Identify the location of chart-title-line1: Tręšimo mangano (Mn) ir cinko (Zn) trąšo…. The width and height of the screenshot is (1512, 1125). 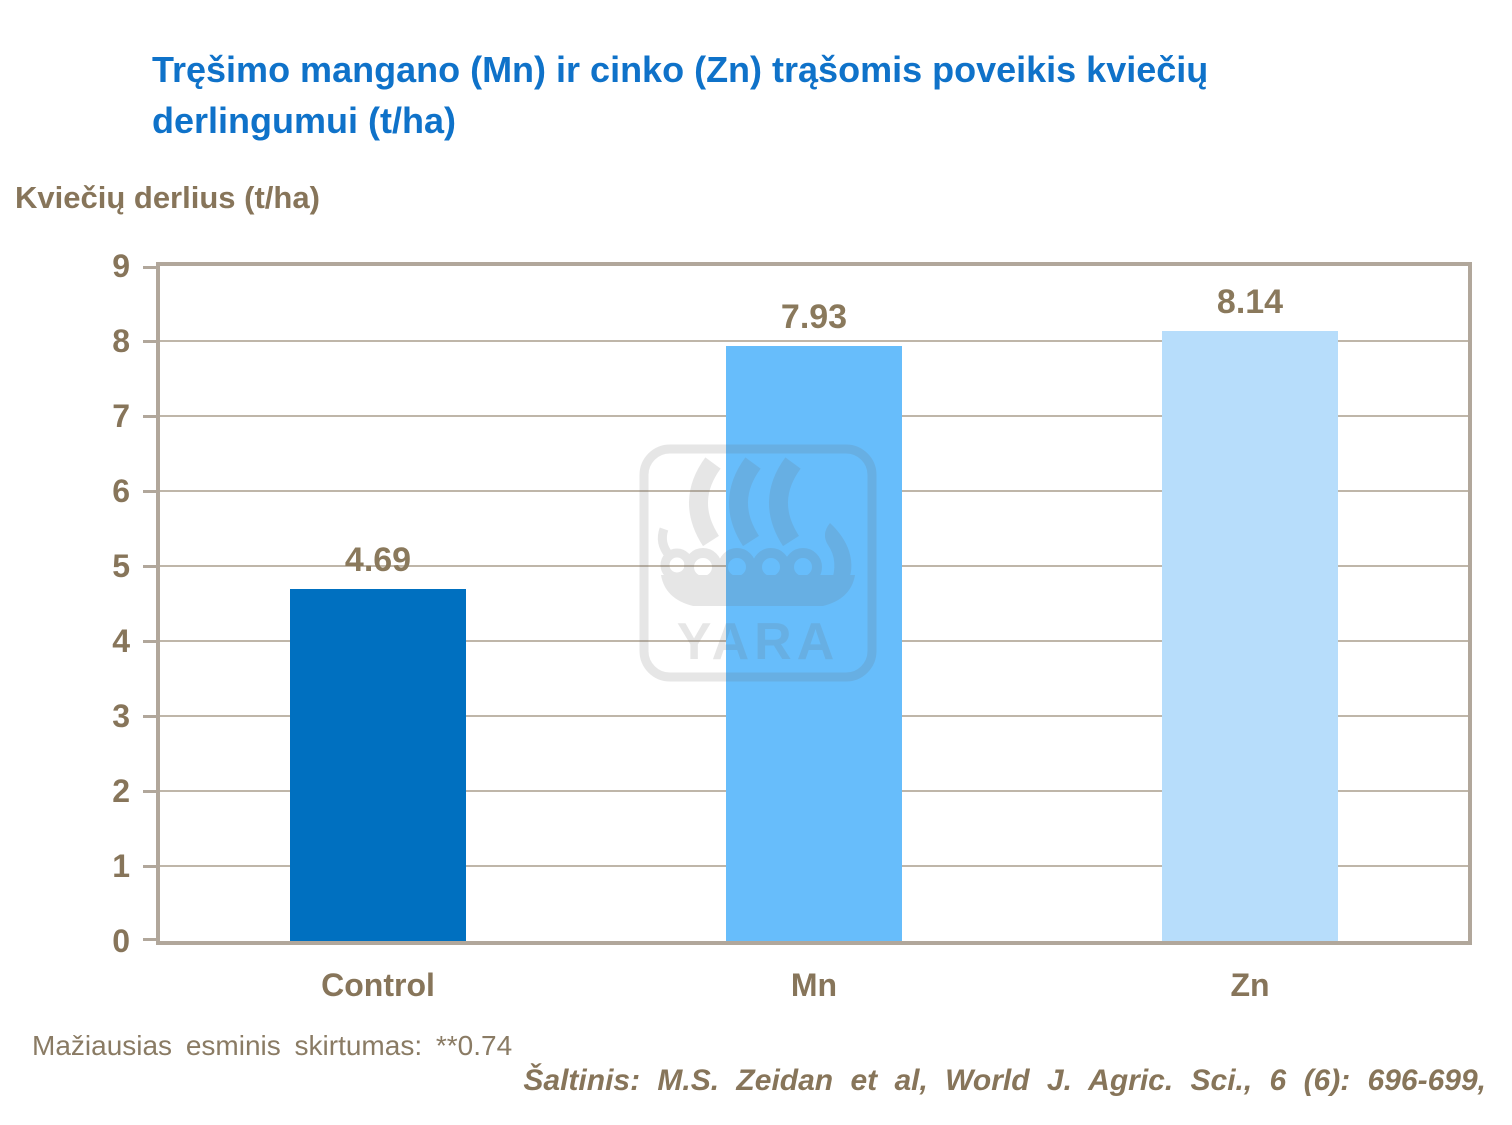
(680, 69).